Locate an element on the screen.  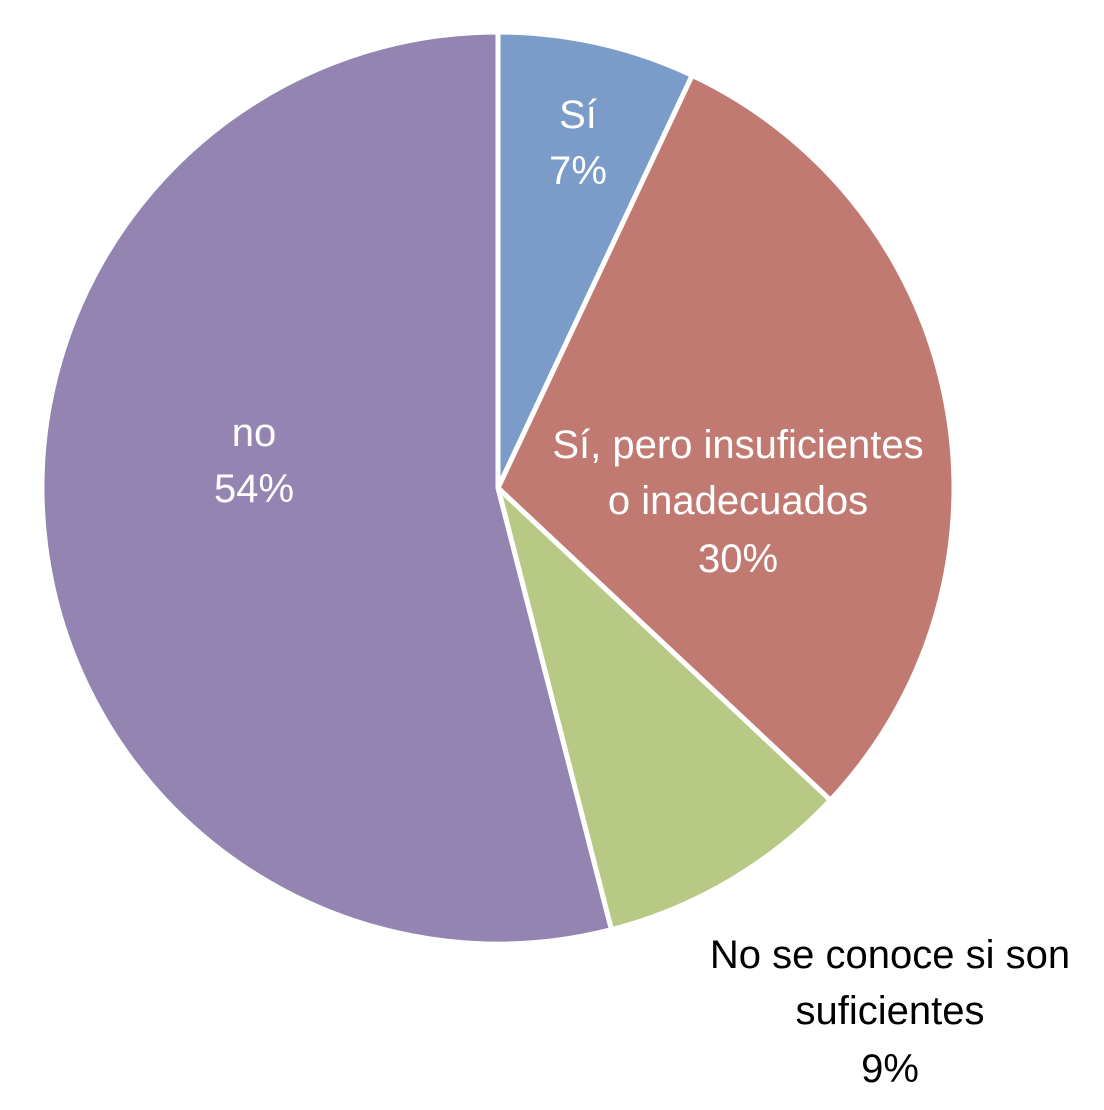
slice-value-label: 54% is located at coordinates (254, 489).